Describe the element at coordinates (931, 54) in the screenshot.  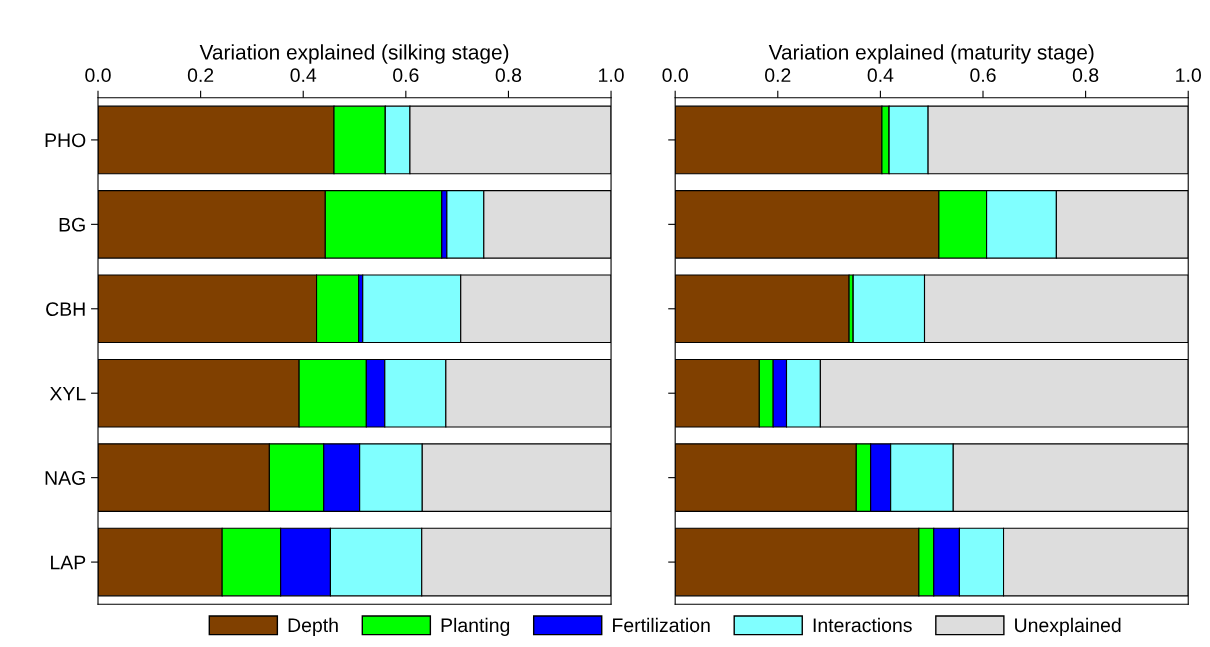
I see `x-axis-title: Variation explained (maturity stage)` at that location.